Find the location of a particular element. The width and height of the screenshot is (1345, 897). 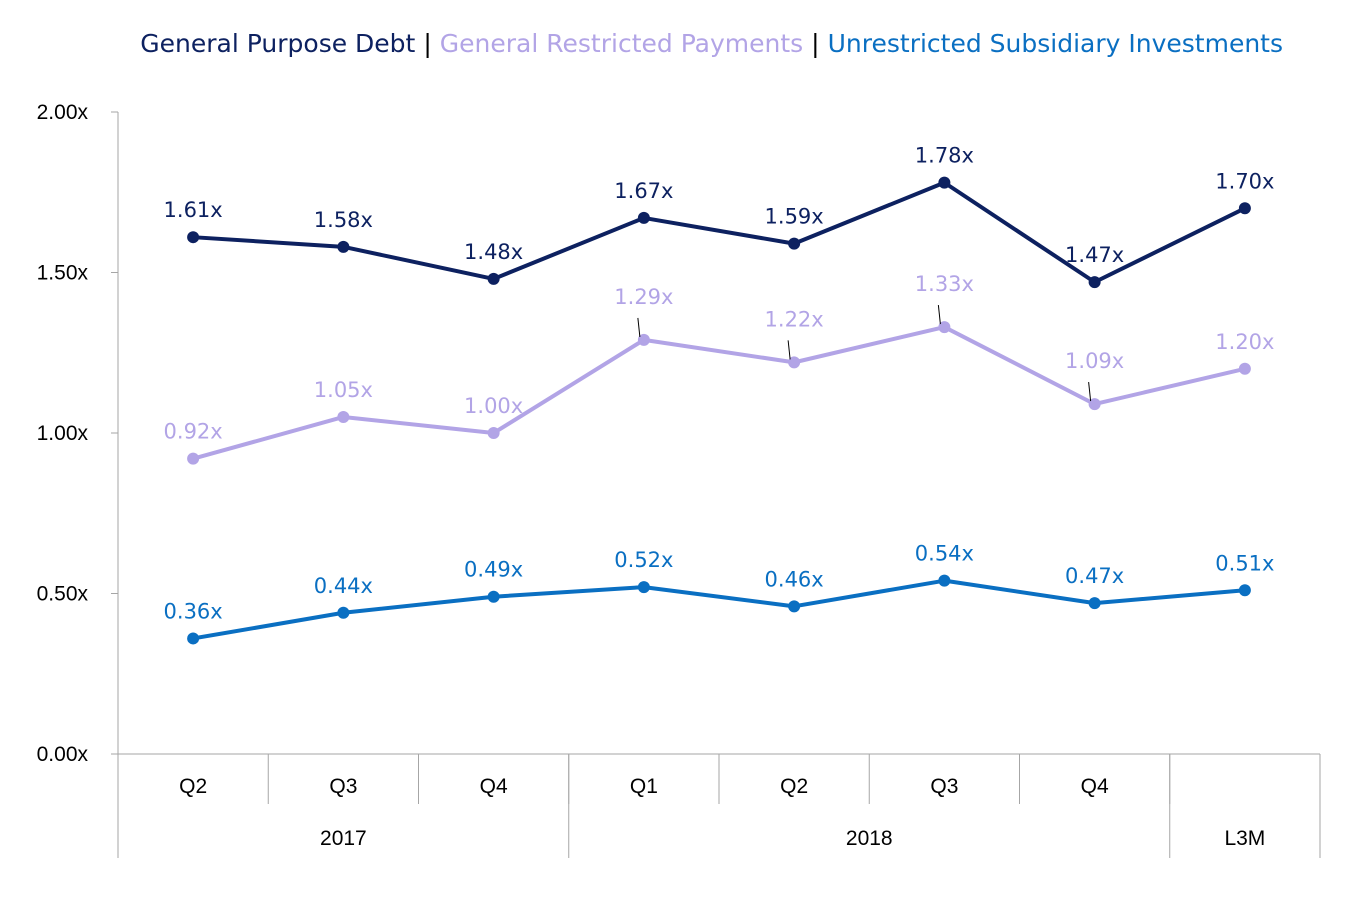

data-label: 0.46x is located at coordinates (794, 579).